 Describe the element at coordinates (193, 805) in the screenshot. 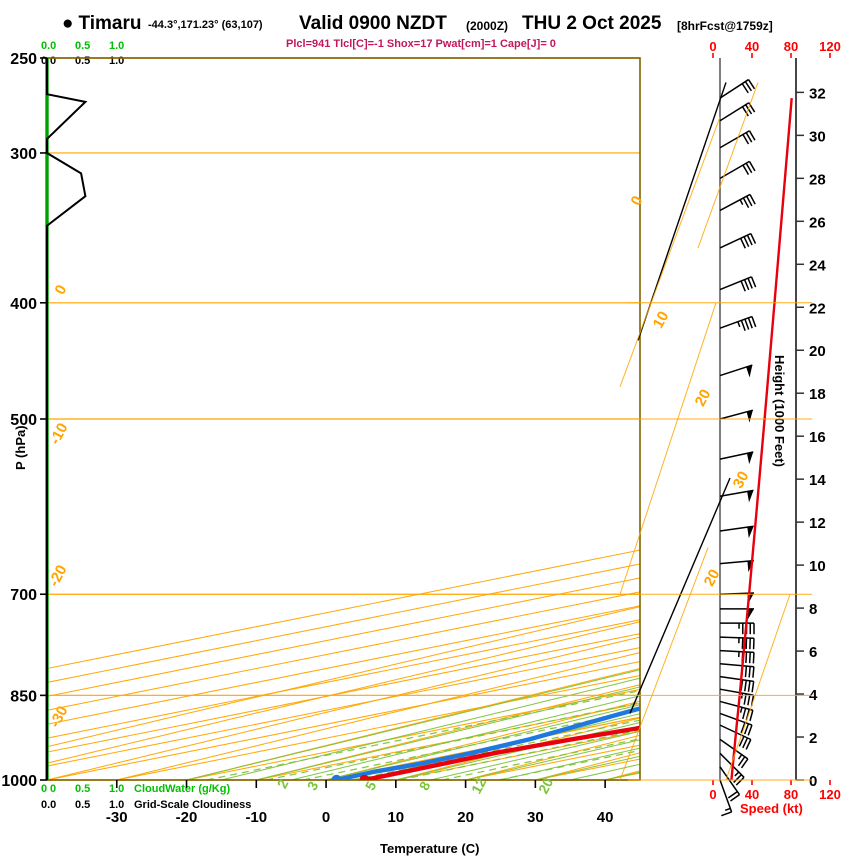

I see `cloudiness-legend-label: Grid-Scale Cloudiness` at that location.